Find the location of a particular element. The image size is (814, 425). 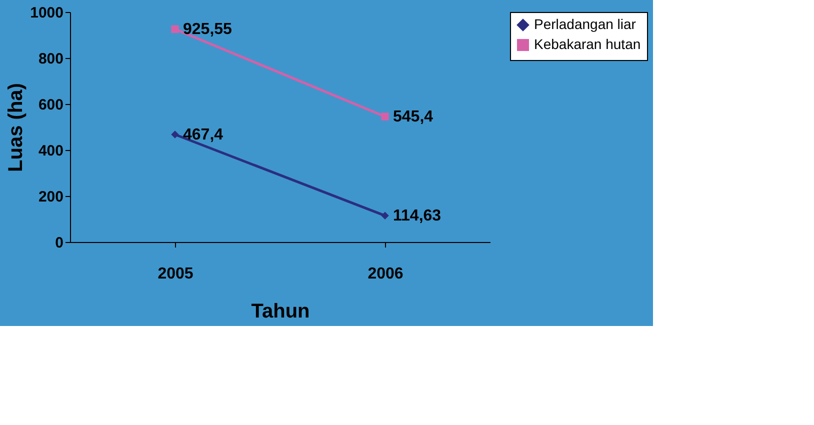

y-axis-title: Luas (ha) is located at coordinates (16, 127).